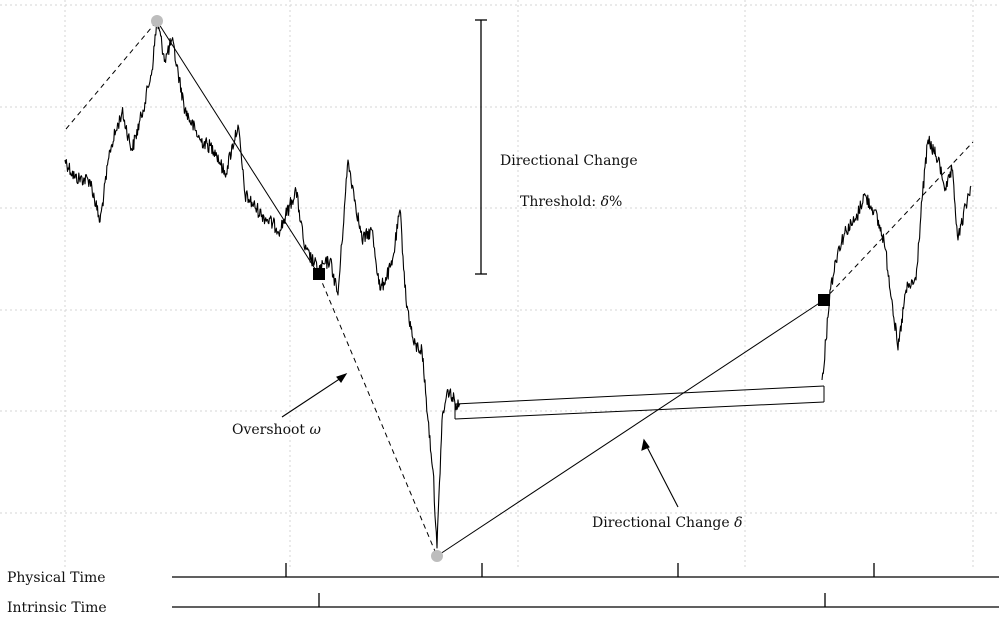 This screenshot has width=999, height=619. I want to click on overshoot-arrowhead, so click(342, 377).